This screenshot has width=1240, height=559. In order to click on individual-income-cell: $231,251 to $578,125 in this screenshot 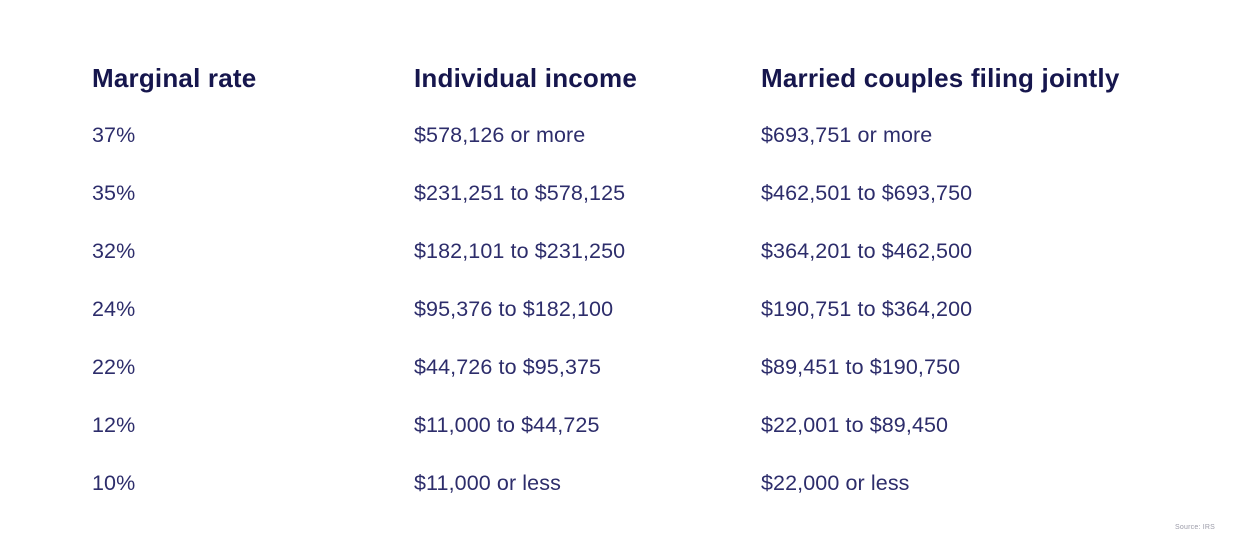, I will do `click(520, 192)`.